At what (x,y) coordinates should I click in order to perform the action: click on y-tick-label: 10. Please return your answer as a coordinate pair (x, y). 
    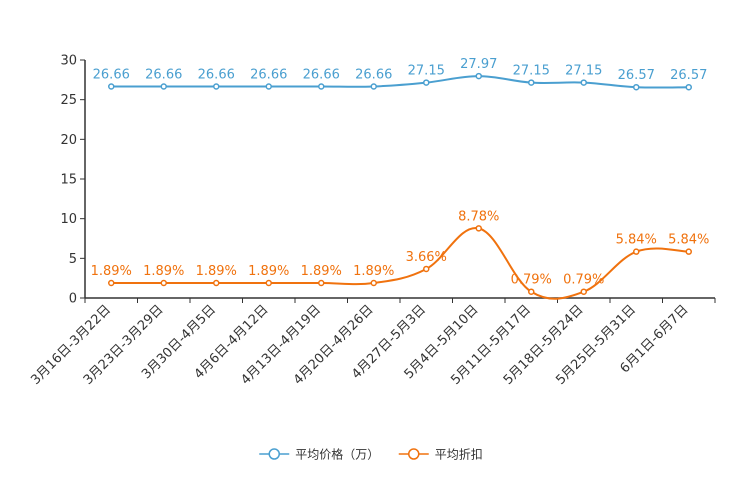
    Looking at the image, I should click on (68, 219).